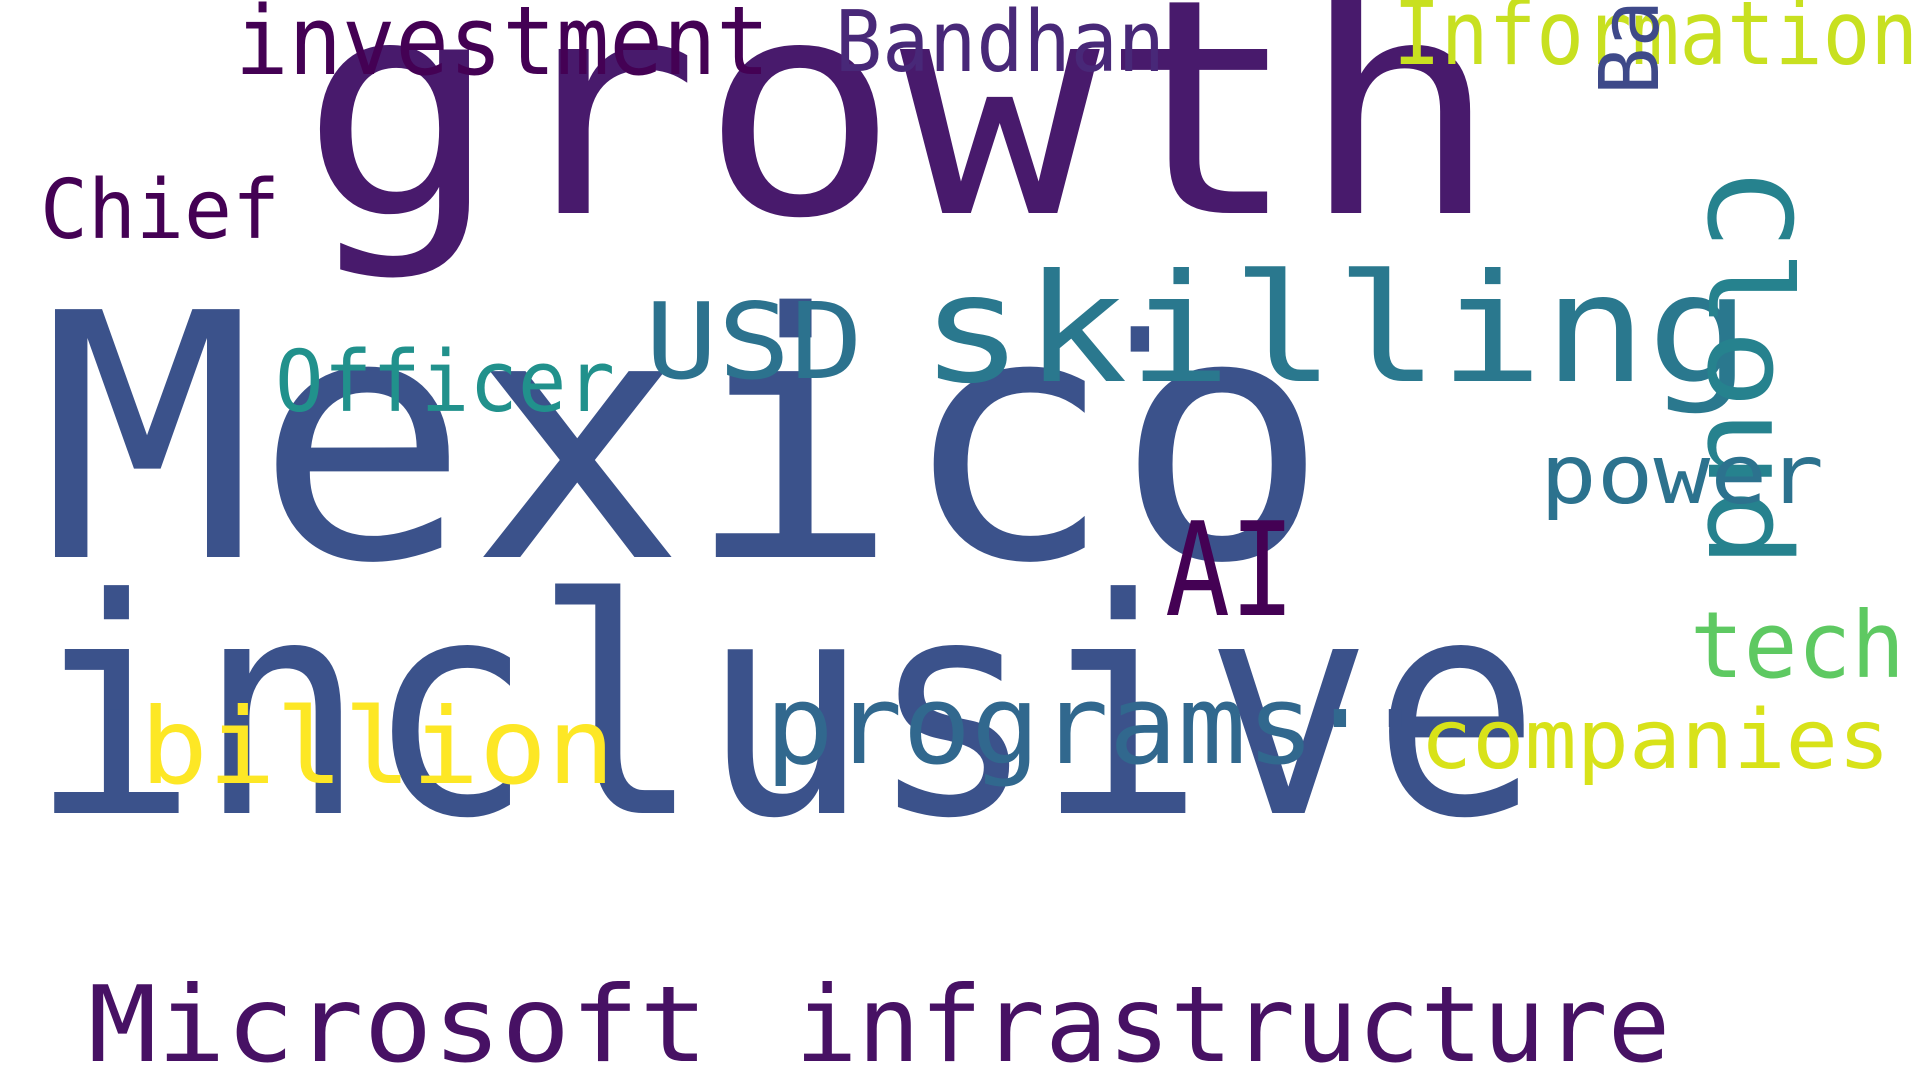 Image resolution: width=1920 pixels, height=1080 pixels. I want to click on word-information: Information, so click(1655, 42).